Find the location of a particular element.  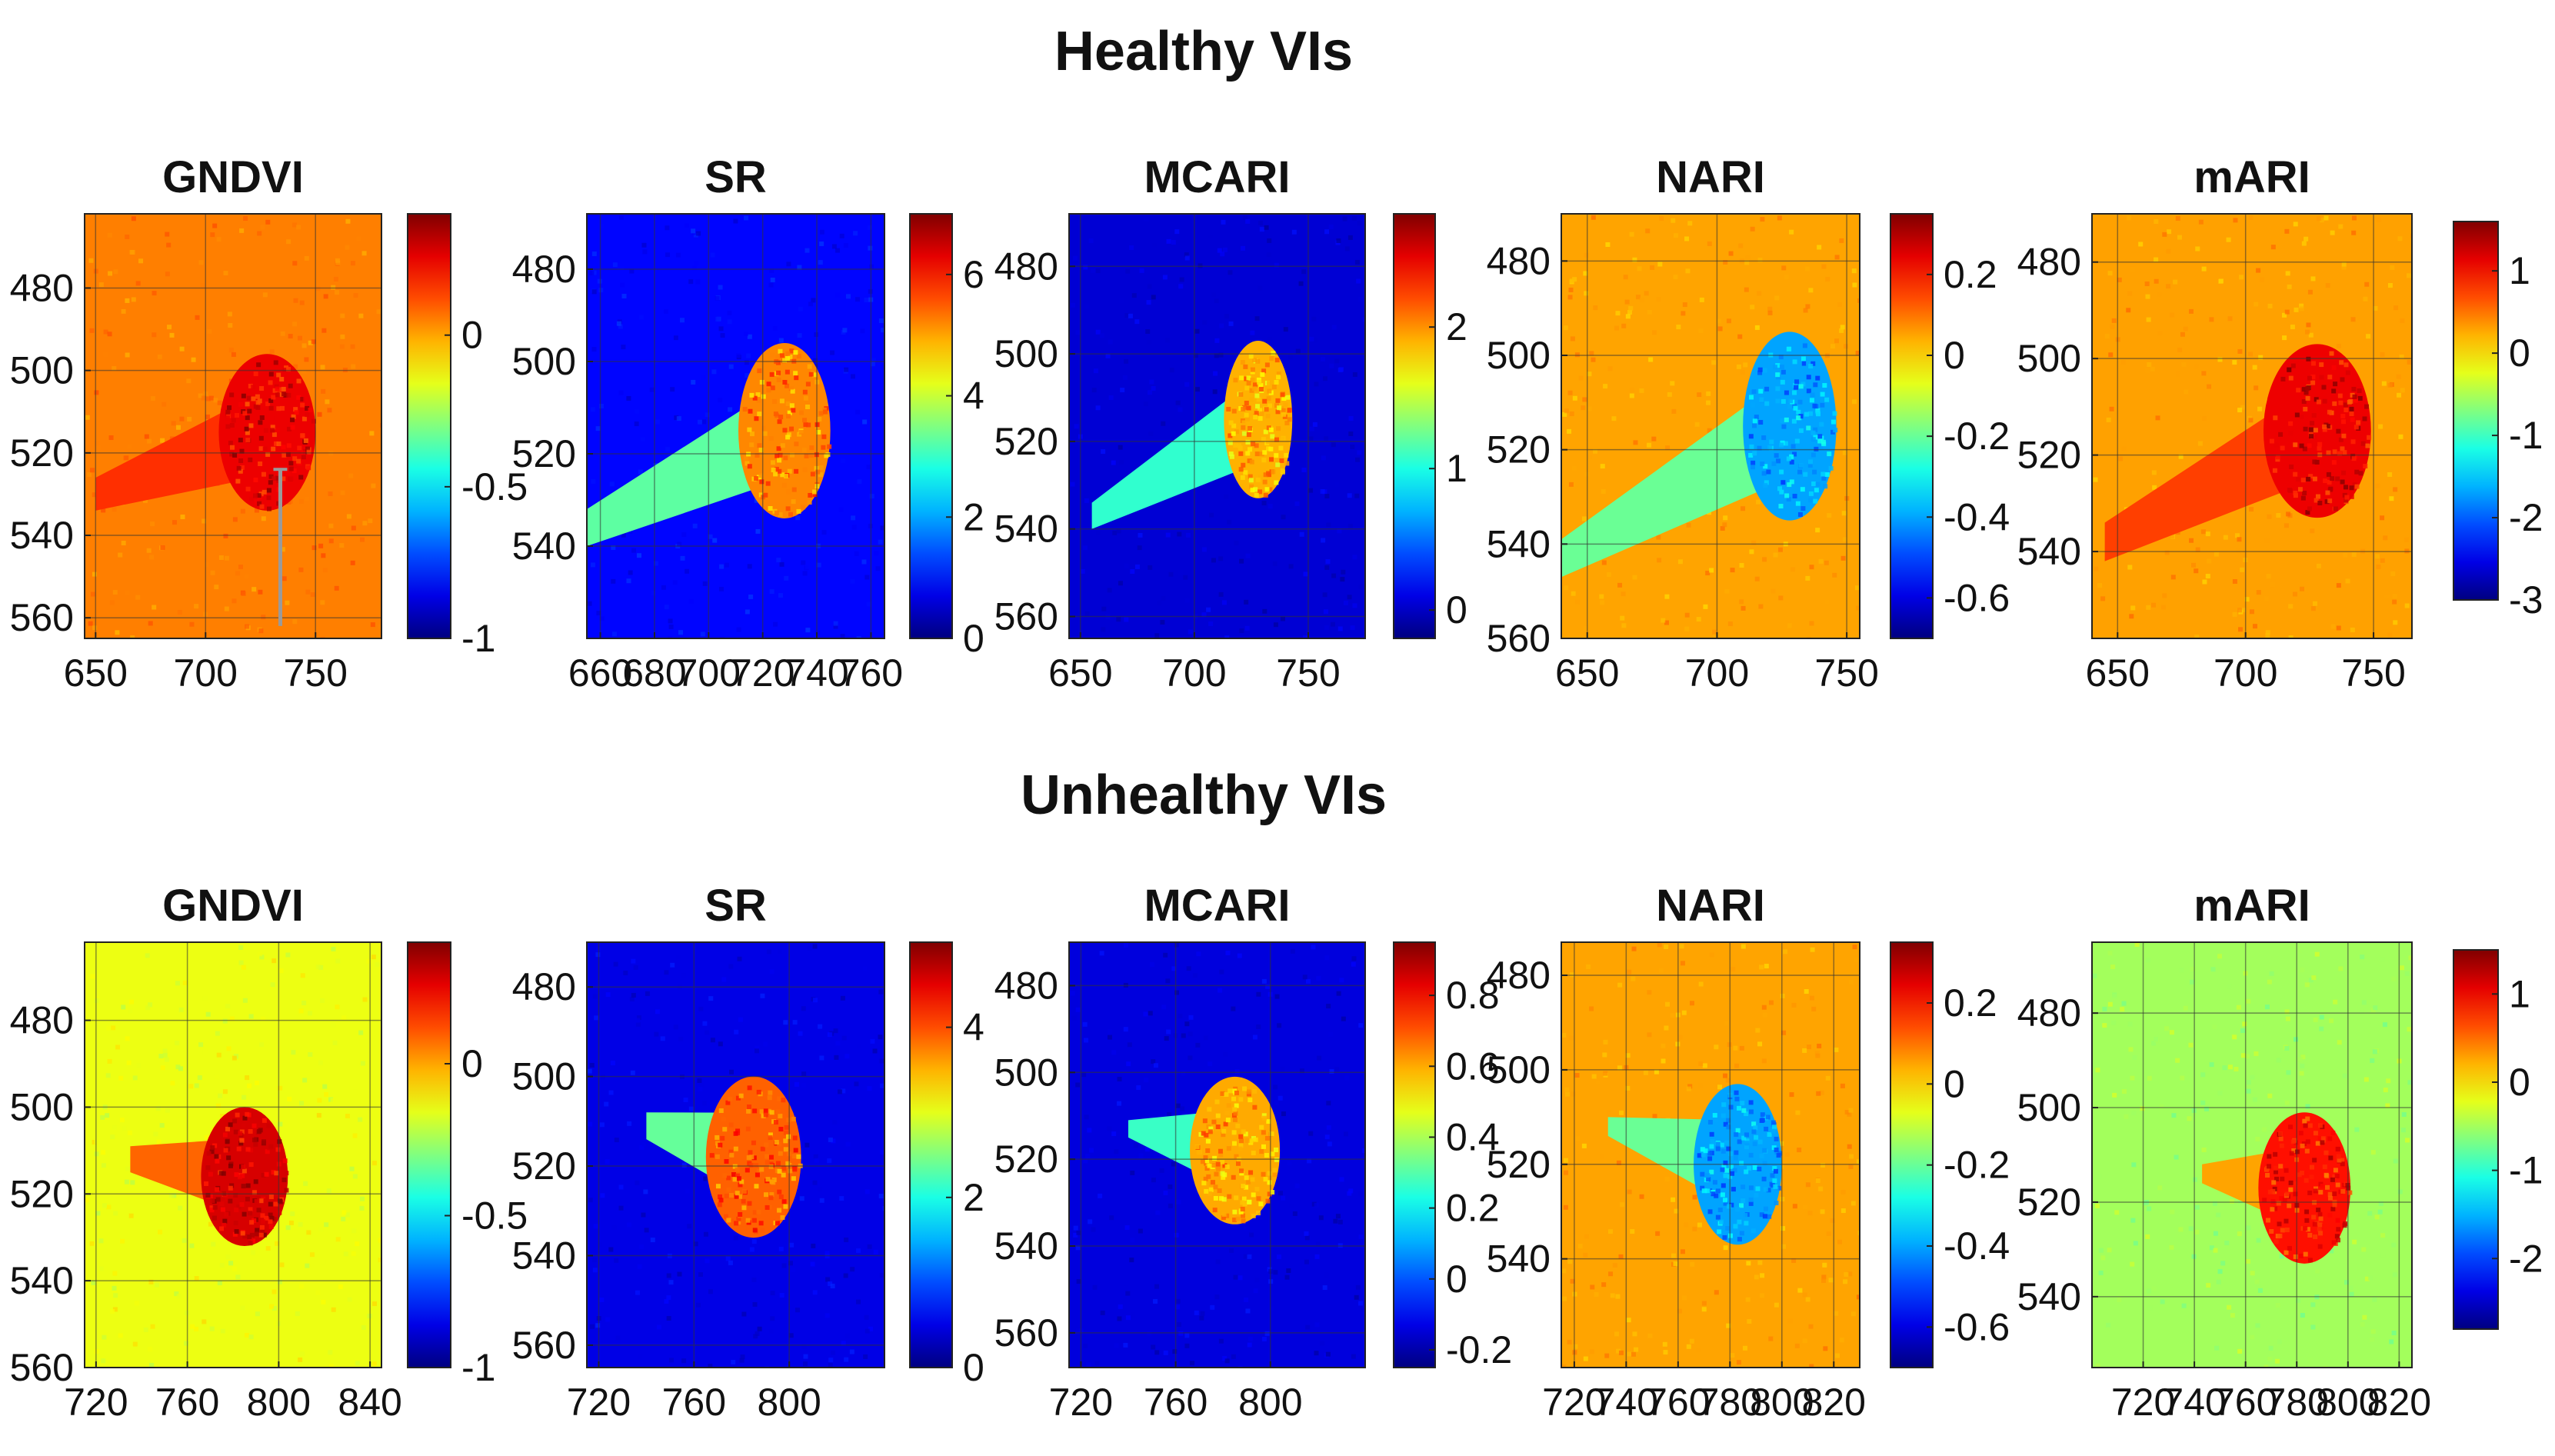

panel-unhealthy-gndvi: GNDVI 720 760 800 840 480 500 520 540 560 -1 -0.5 0 is located at coordinates (269, 1152).